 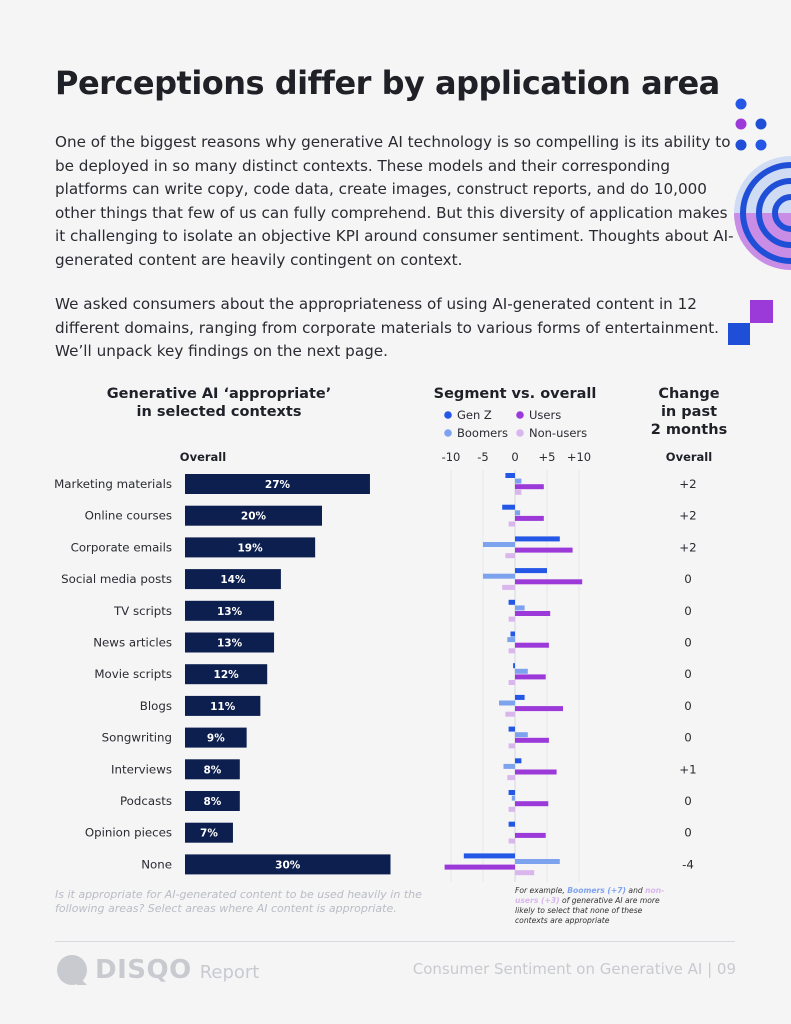 What do you see at coordinates (579, 457) in the screenshot?
I see `x-tick-label: +10` at bounding box center [579, 457].